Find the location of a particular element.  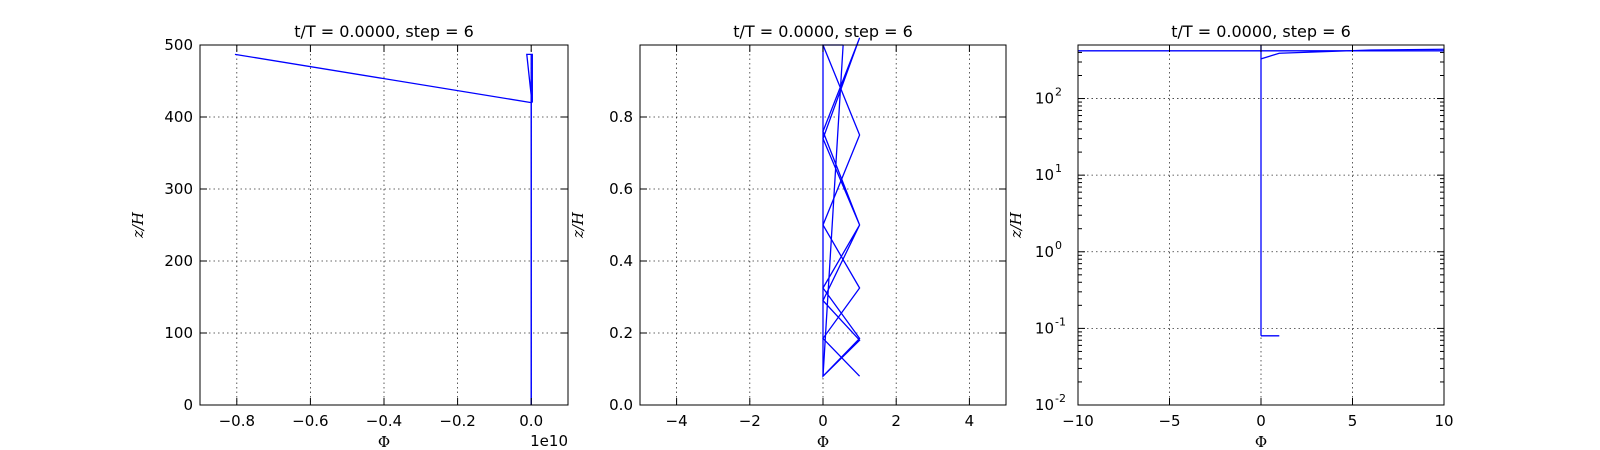

y-tick-label: 200 is located at coordinates (178, 261).